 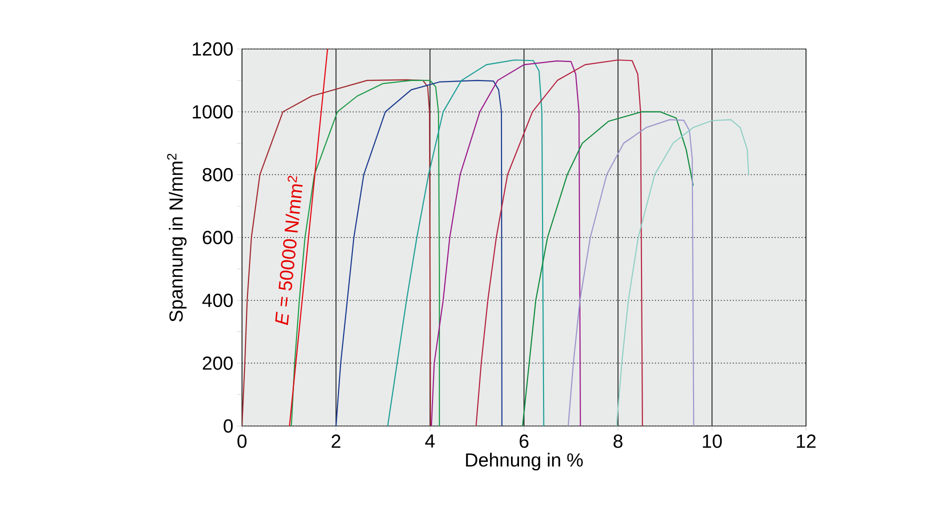 I want to click on x-tick-label: 2, so click(x=336, y=441).